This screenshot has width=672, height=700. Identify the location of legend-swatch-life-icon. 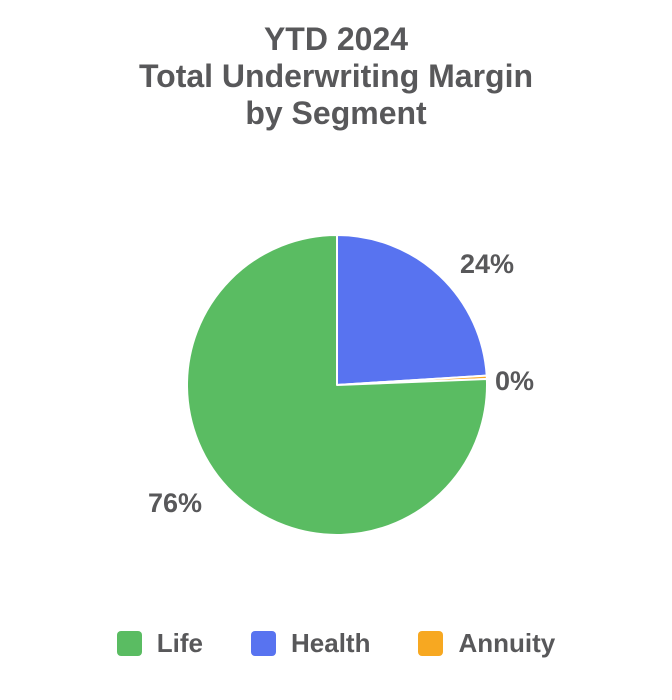
(129, 643).